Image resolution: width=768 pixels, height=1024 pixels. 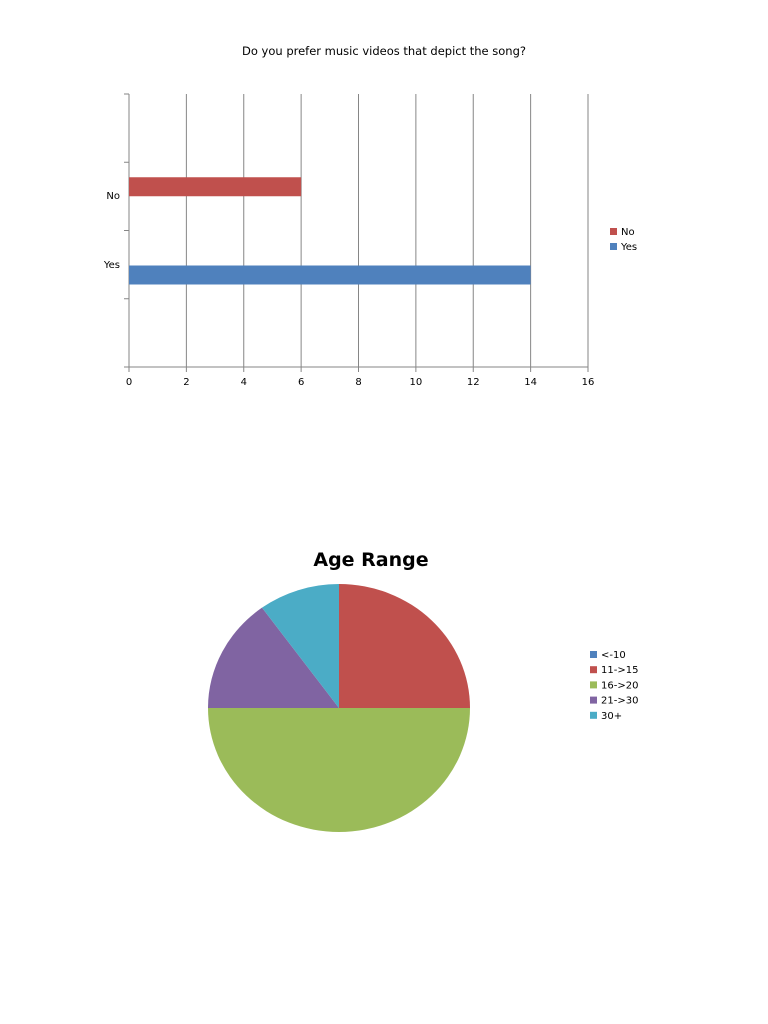 I want to click on pie-chart-title: Age Range, so click(x=370, y=560).